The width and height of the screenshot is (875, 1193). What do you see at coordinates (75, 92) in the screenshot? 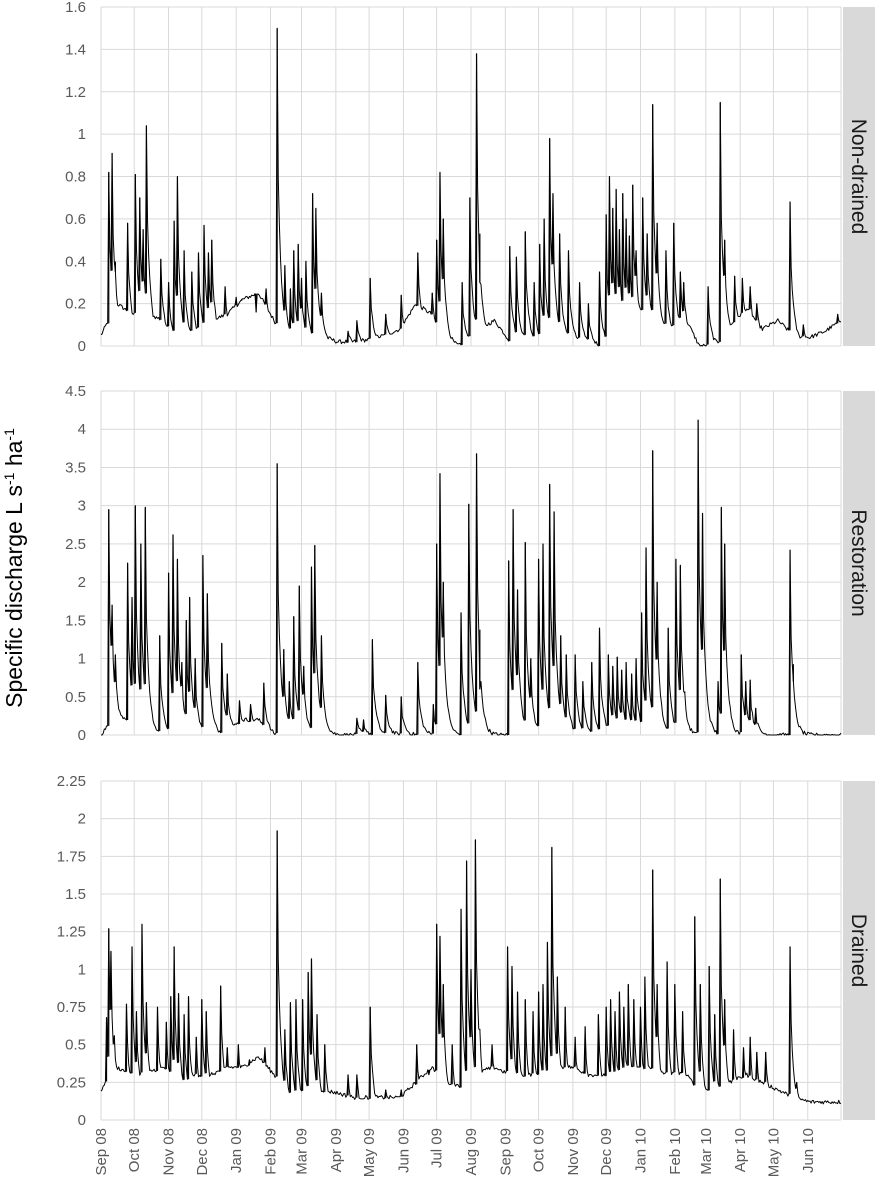
I see `y-tick-label: 1.2` at bounding box center [75, 92].